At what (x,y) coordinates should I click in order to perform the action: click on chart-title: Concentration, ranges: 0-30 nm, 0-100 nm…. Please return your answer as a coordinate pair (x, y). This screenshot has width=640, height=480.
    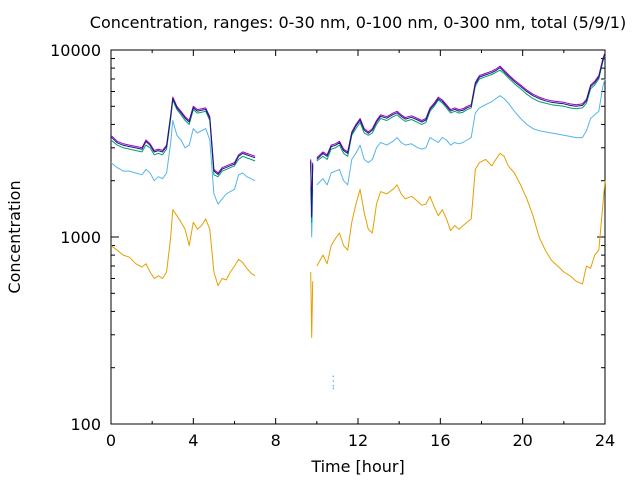
    Looking at the image, I should click on (358, 22).